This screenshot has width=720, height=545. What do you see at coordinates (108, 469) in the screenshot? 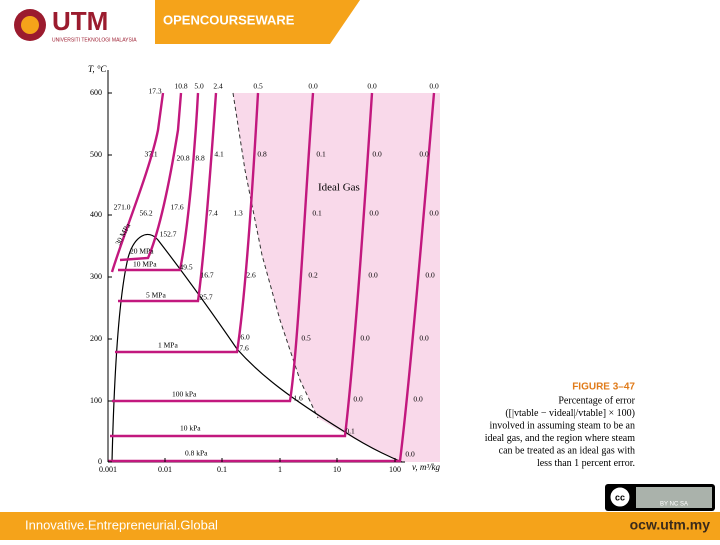
I see `x-tick-label: 0.001` at bounding box center [108, 469].